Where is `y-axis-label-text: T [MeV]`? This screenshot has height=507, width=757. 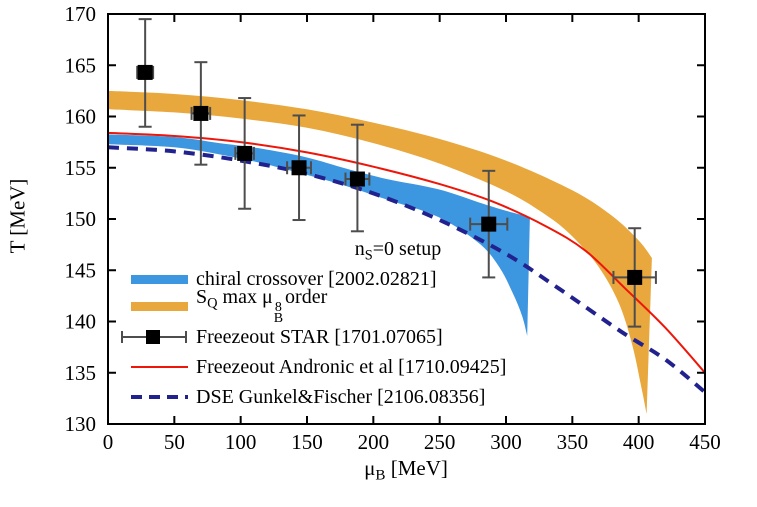 y-axis-label-text: T [MeV] is located at coordinates (17, 216).